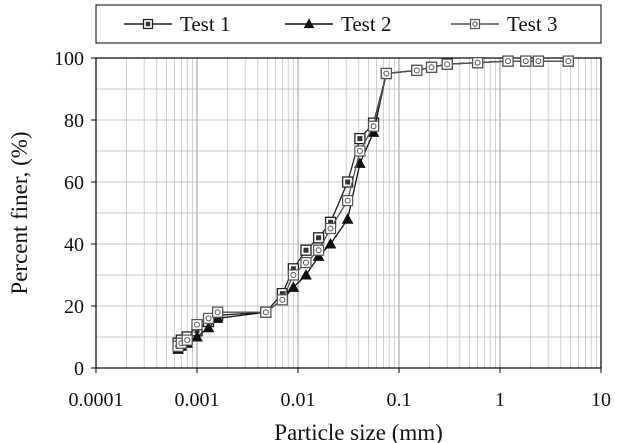 This screenshot has width=617, height=443. I want to click on y-tick-label: 60, so click(74, 183).